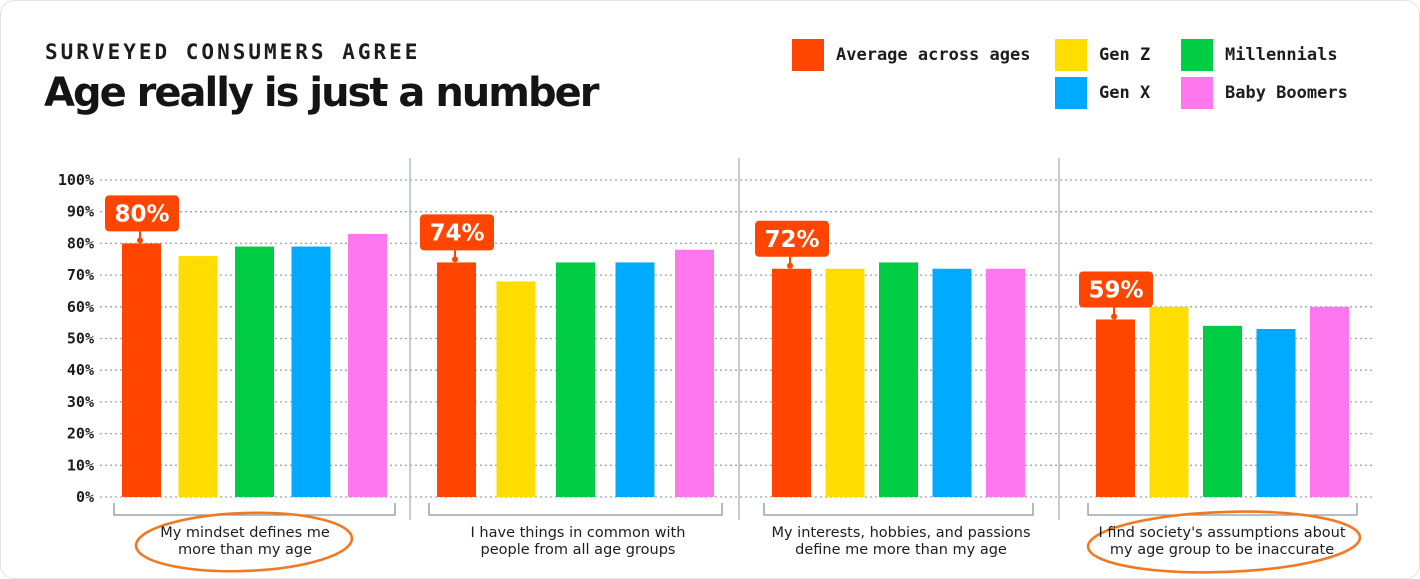 This screenshot has height=579, width=1420. Describe the element at coordinates (245, 533) in the screenshot. I see `category-label-mindset-line-1: My mindset defines me` at that location.